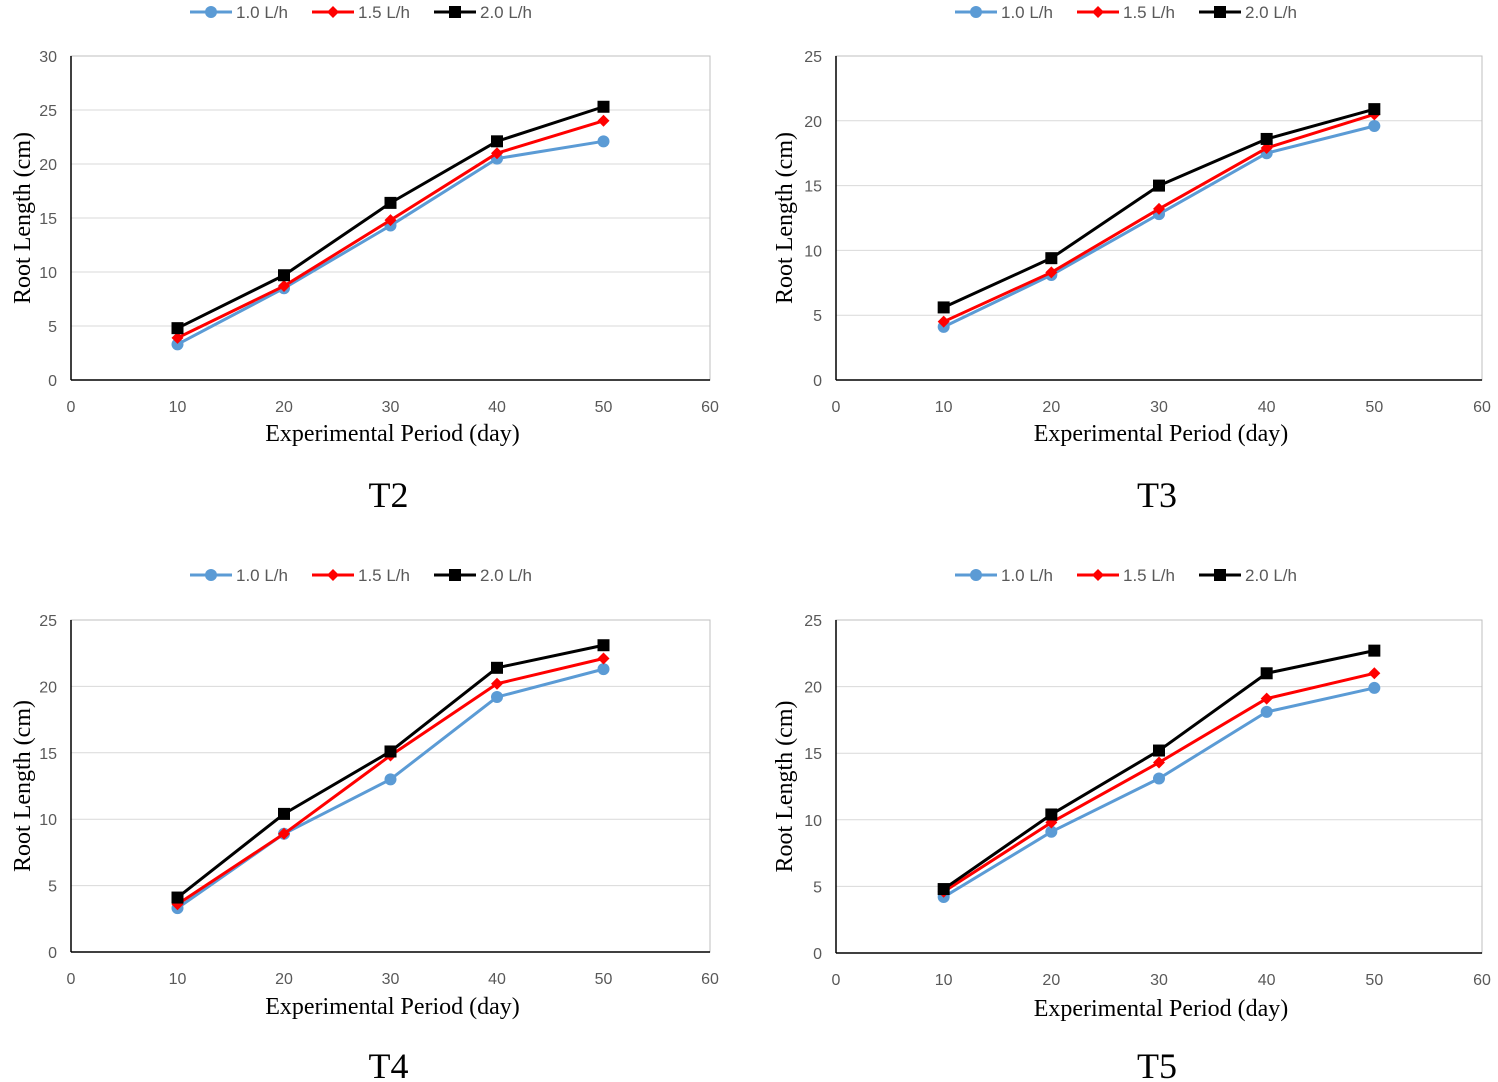 This screenshot has height=1082, width=1498. What do you see at coordinates (361, 575) in the screenshot?
I see `legend-item-1: 1.5 L/h` at bounding box center [361, 575].